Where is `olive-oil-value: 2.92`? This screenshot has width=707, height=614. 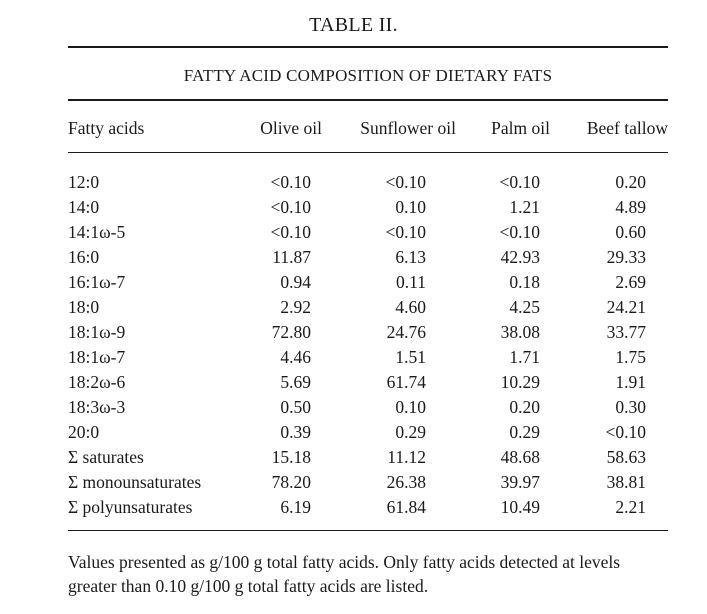
olive-oil-value: 2.92 is located at coordinates (295, 307).